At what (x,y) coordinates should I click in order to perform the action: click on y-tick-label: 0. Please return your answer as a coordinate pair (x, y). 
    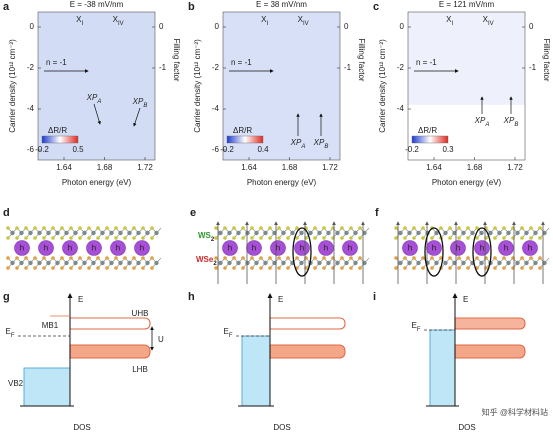
    Looking at the image, I should click on (217, 26).